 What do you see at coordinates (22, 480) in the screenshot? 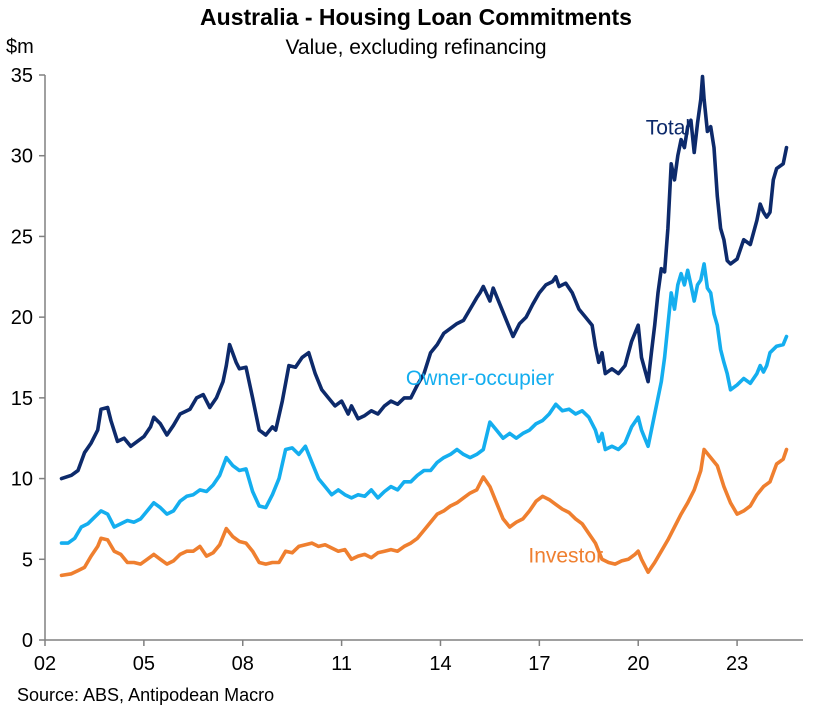
I see `y-tick-label: 10` at bounding box center [22, 480].